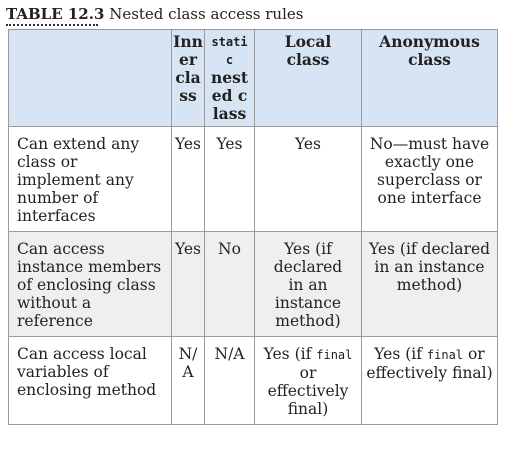  I want to click on cell-local: Yes, so click(308, 179).